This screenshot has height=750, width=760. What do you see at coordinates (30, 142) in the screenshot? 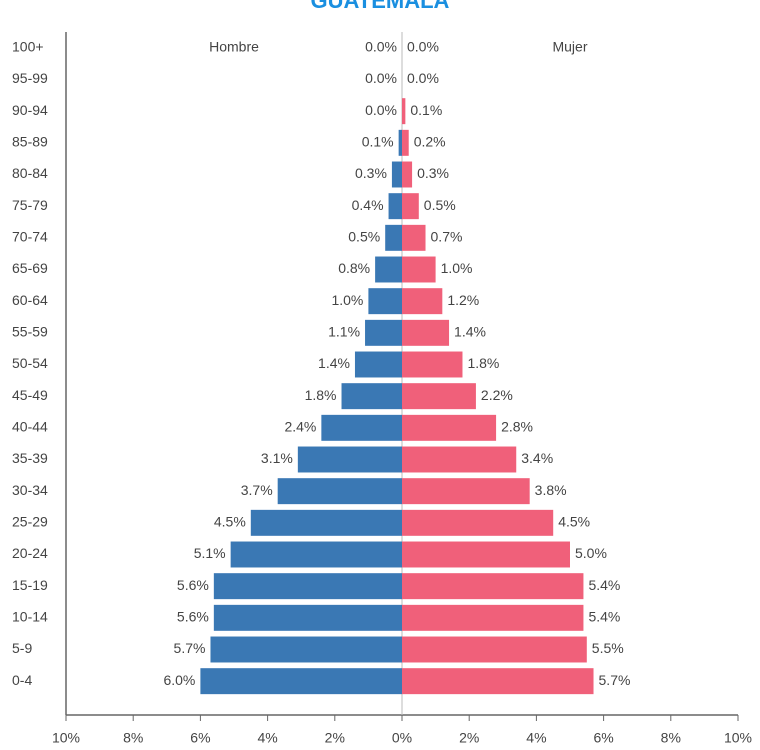
I see `y-tick-label: 85-89` at bounding box center [30, 142].